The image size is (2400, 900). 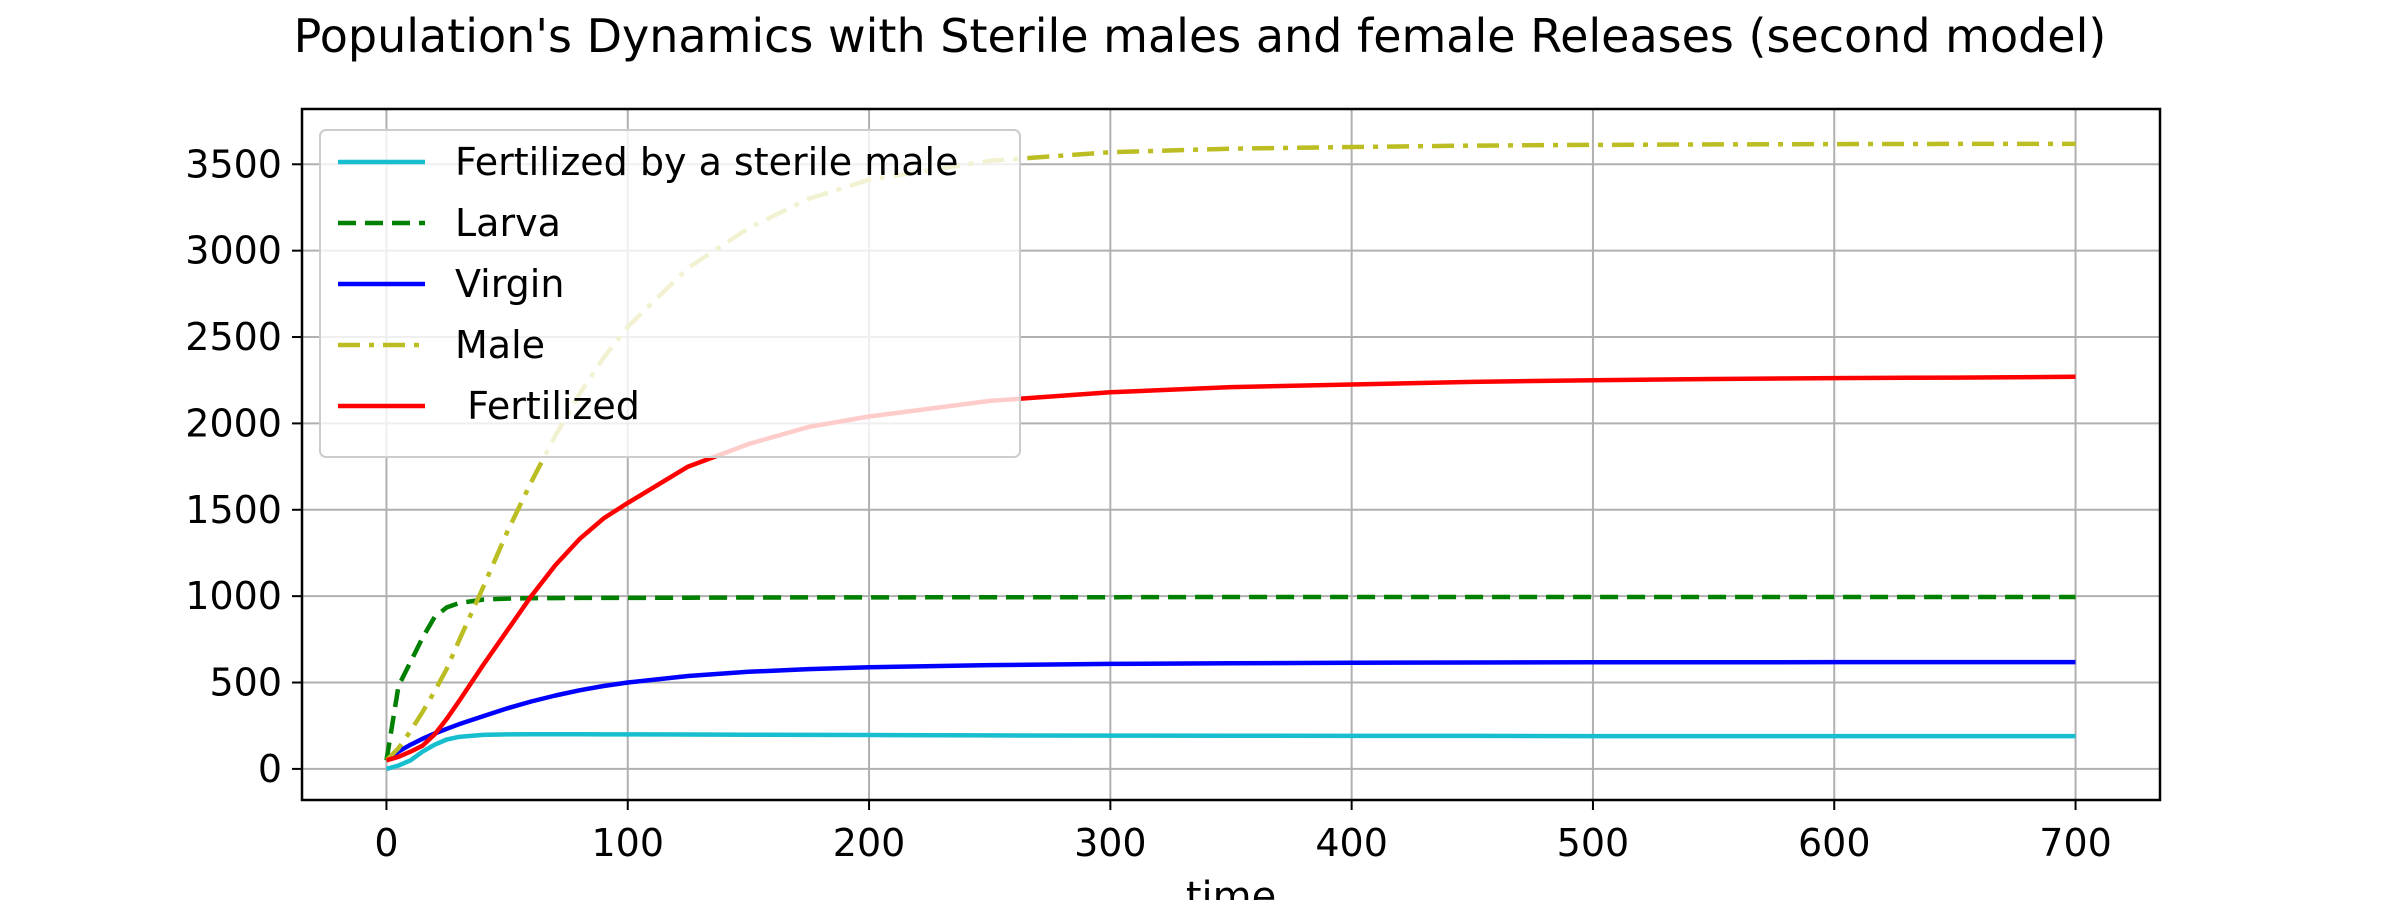 I want to click on y-tick-label: 3500, so click(x=233, y=164).